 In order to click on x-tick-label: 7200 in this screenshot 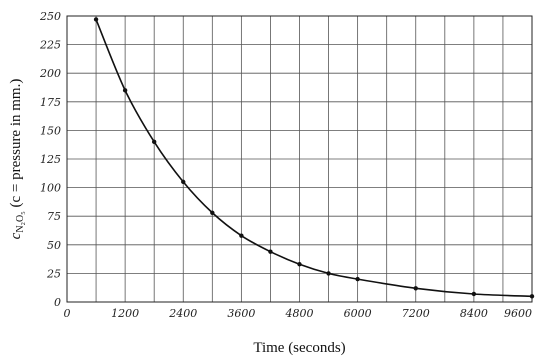, I will do `click(416, 313)`.